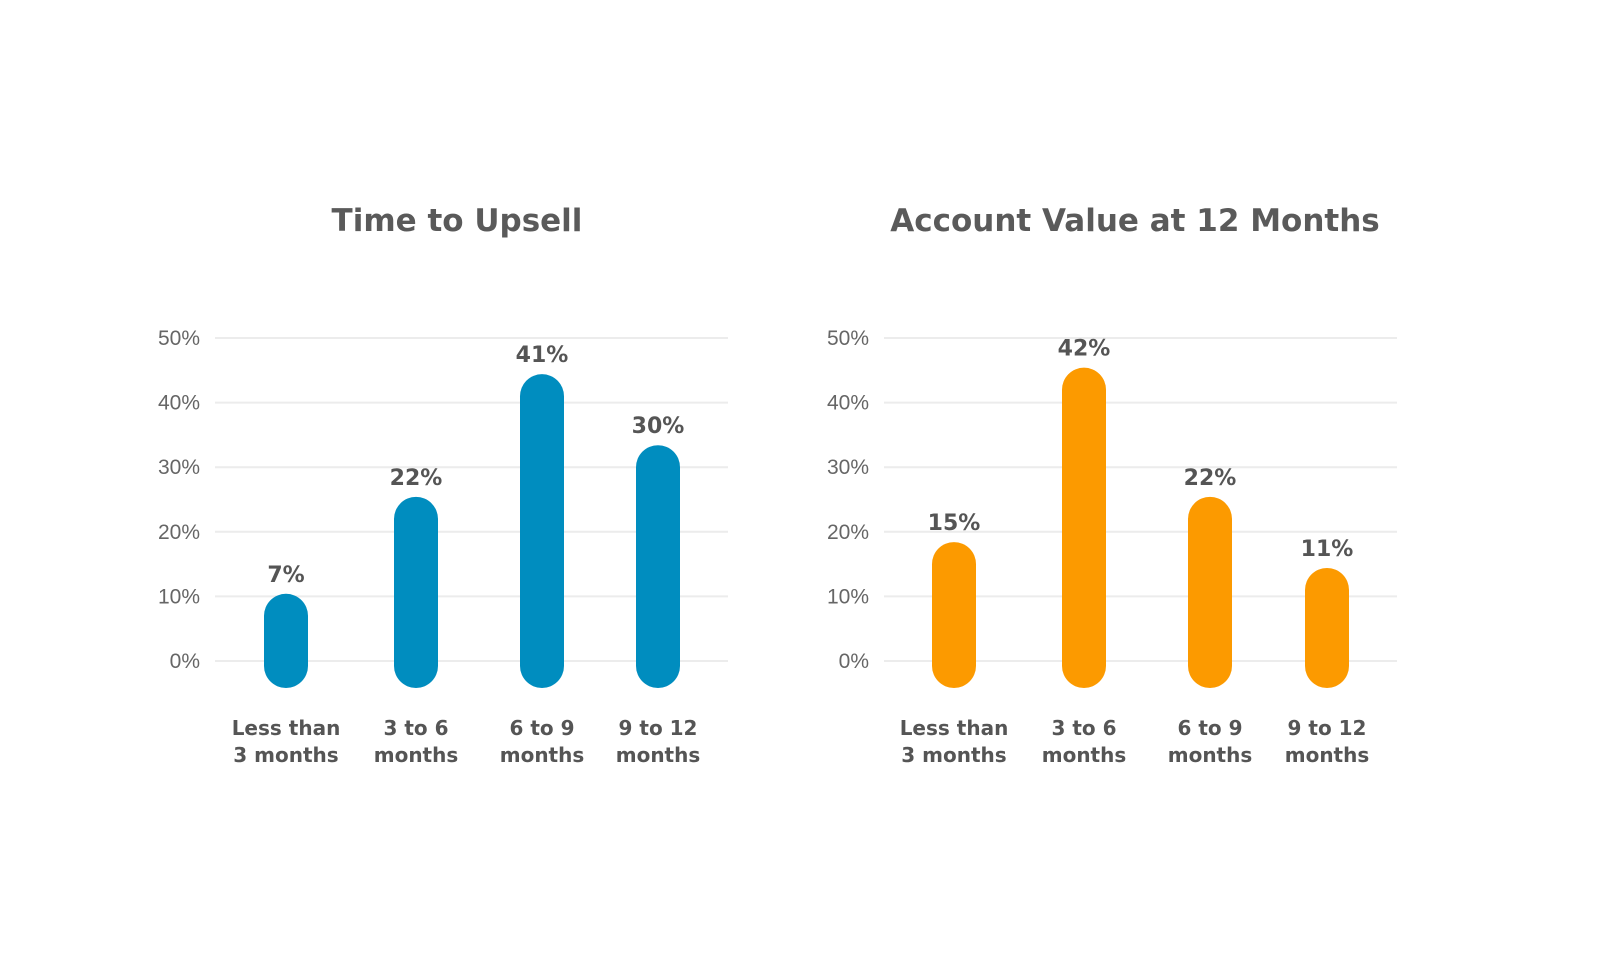 The image size is (1601, 957). Describe the element at coordinates (475, 465) in the screenshot. I see `value-labels: 7% 22% 41% 30%` at that location.